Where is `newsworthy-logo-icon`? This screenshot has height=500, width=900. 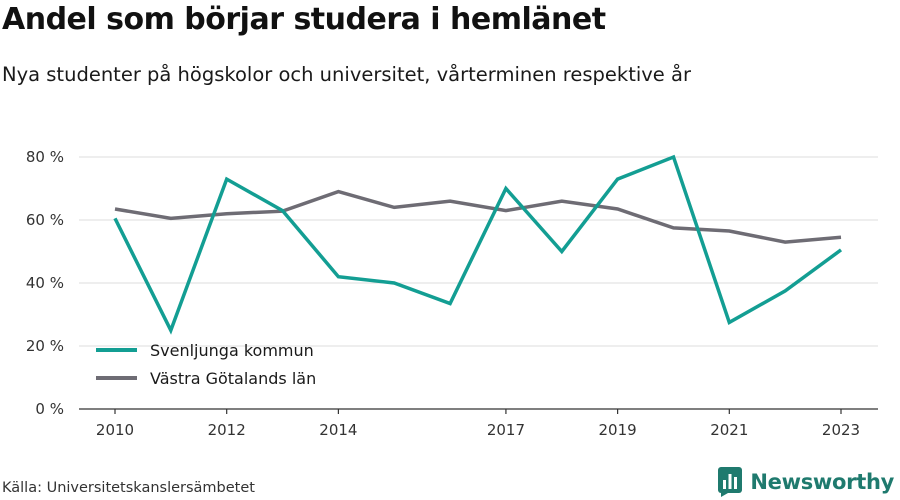 newsworthy-logo-icon is located at coordinates (730, 482).